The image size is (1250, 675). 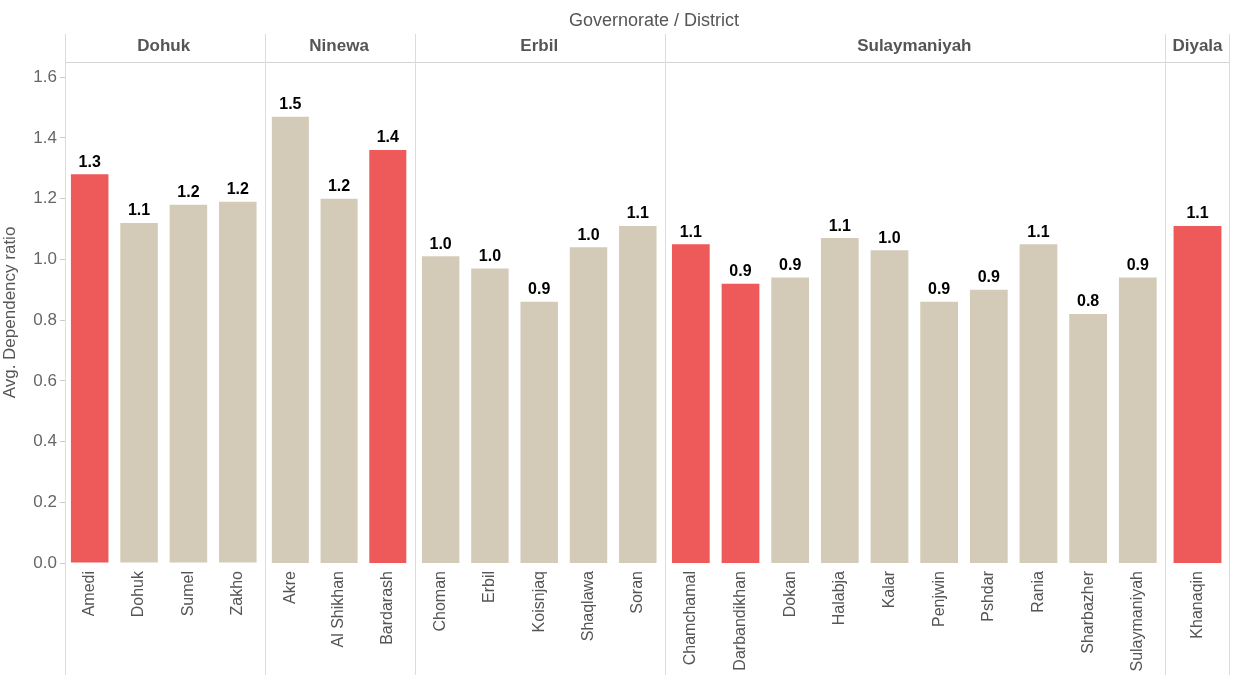 What do you see at coordinates (440, 601) in the screenshot?
I see `x-tick-label: Choman` at bounding box center [440, 601].